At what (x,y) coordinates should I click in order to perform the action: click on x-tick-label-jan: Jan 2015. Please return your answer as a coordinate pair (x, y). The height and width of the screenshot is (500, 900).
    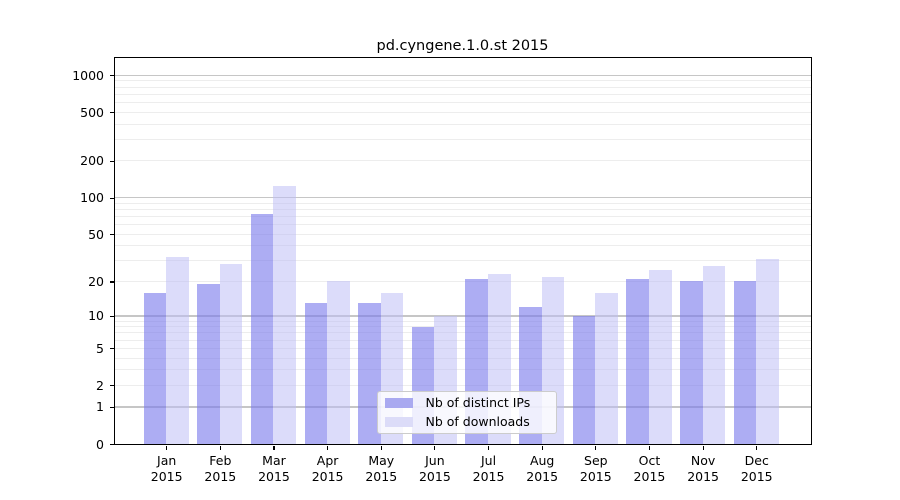
    Looking at the image, I should click on (167, 469).